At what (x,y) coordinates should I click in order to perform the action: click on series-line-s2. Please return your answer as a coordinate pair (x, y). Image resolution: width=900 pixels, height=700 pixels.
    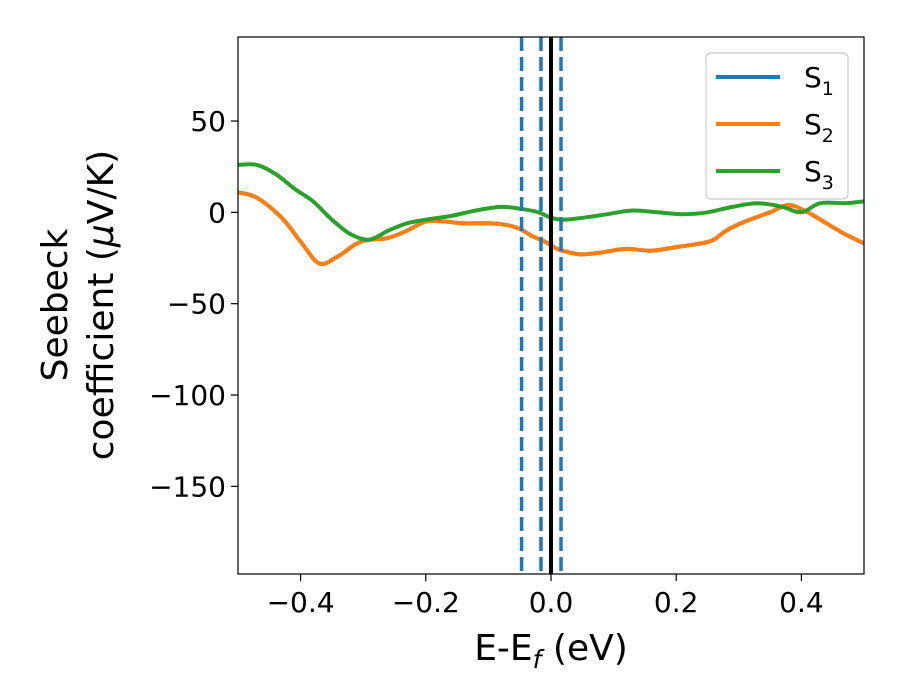
    Looking at the image, I should click on (551, 228).